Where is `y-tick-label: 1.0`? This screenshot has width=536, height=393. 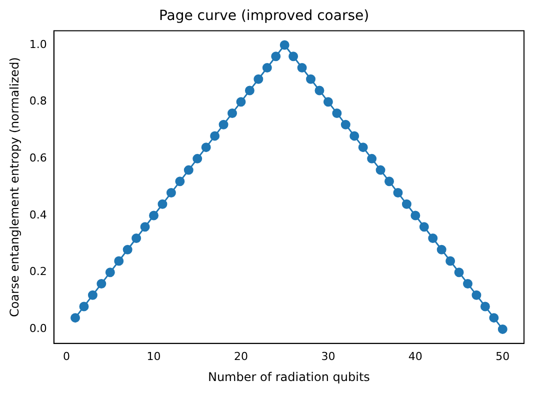
y-tick-label: 1.0 is located at coordinates (38, 44).